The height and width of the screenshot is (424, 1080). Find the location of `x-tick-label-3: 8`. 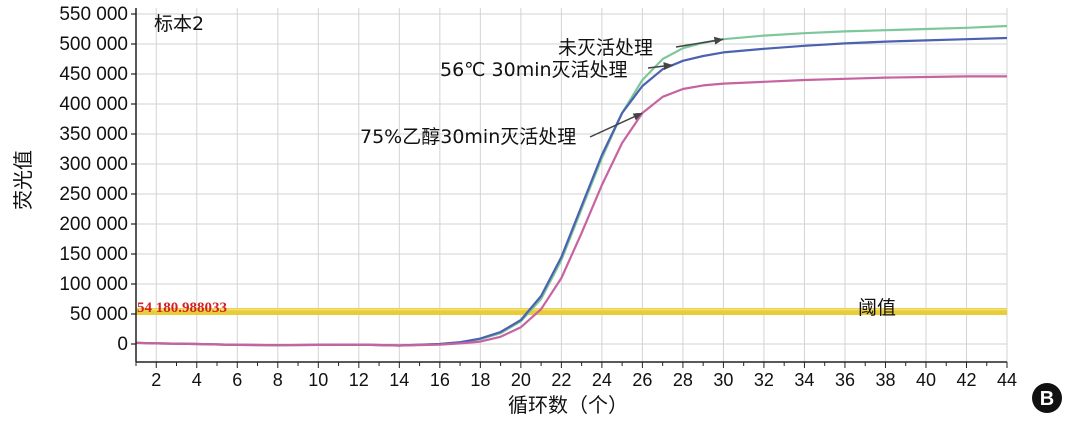

x-tick-label-3: 8 is located at coordinates (278, 380).